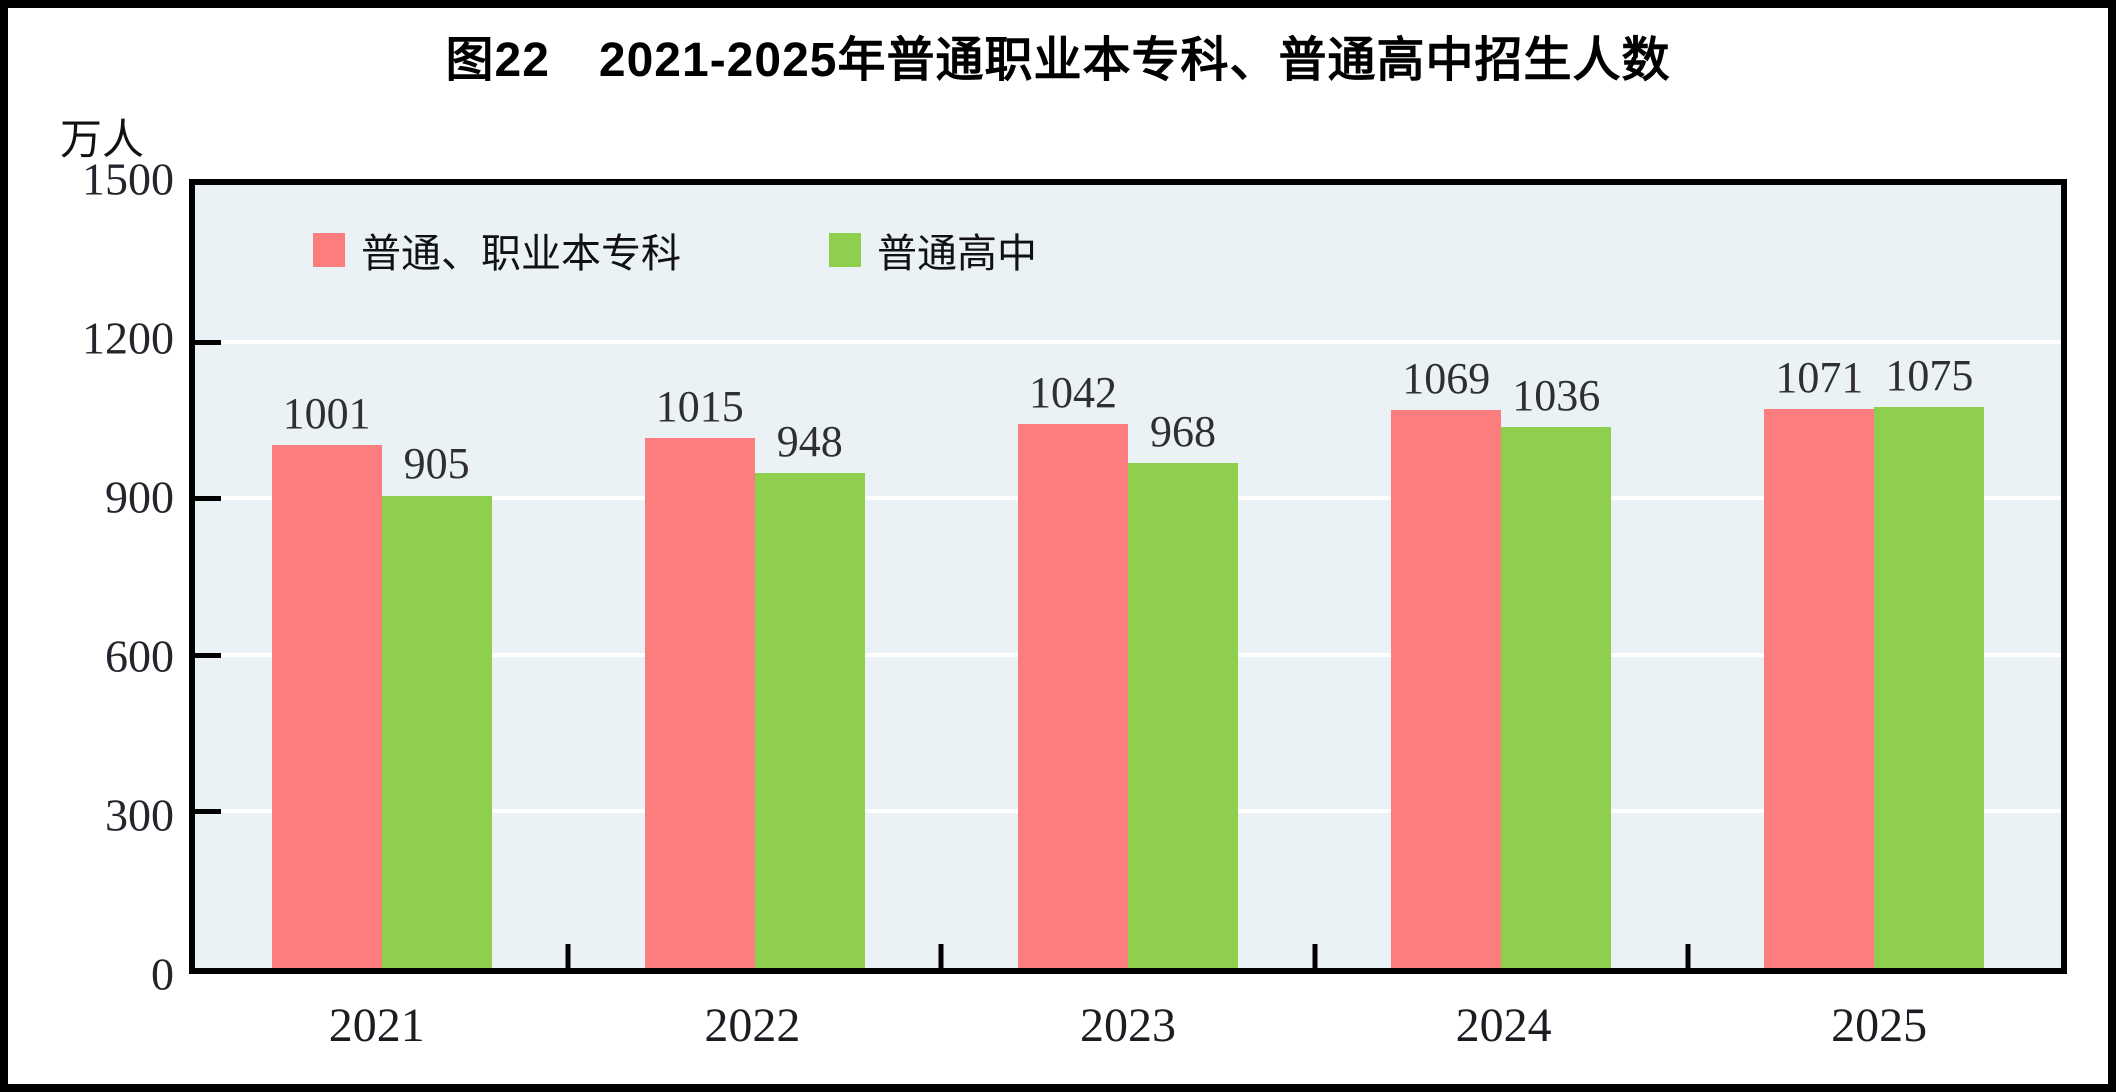 The image size is (2116, 1092). What do you see at coordinates (1446, 378) in the screenshot?
I see `bar-value-label: 1069` at bounding box center [1446, 378].